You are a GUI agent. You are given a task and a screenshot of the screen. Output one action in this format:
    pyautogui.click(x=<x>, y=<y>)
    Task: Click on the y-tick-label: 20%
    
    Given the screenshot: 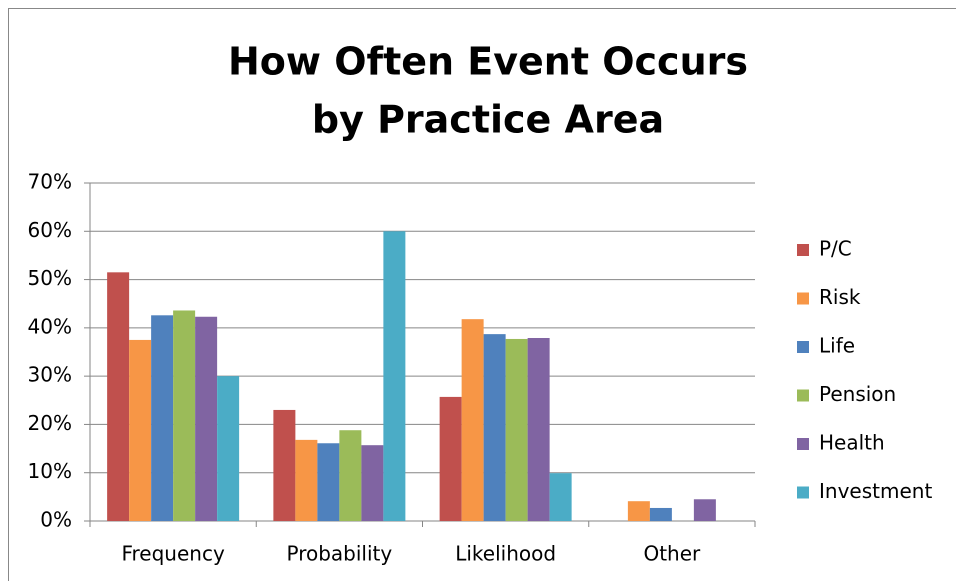 What is the action you would take?
    pyautogui.click(x=50, y=423)
    